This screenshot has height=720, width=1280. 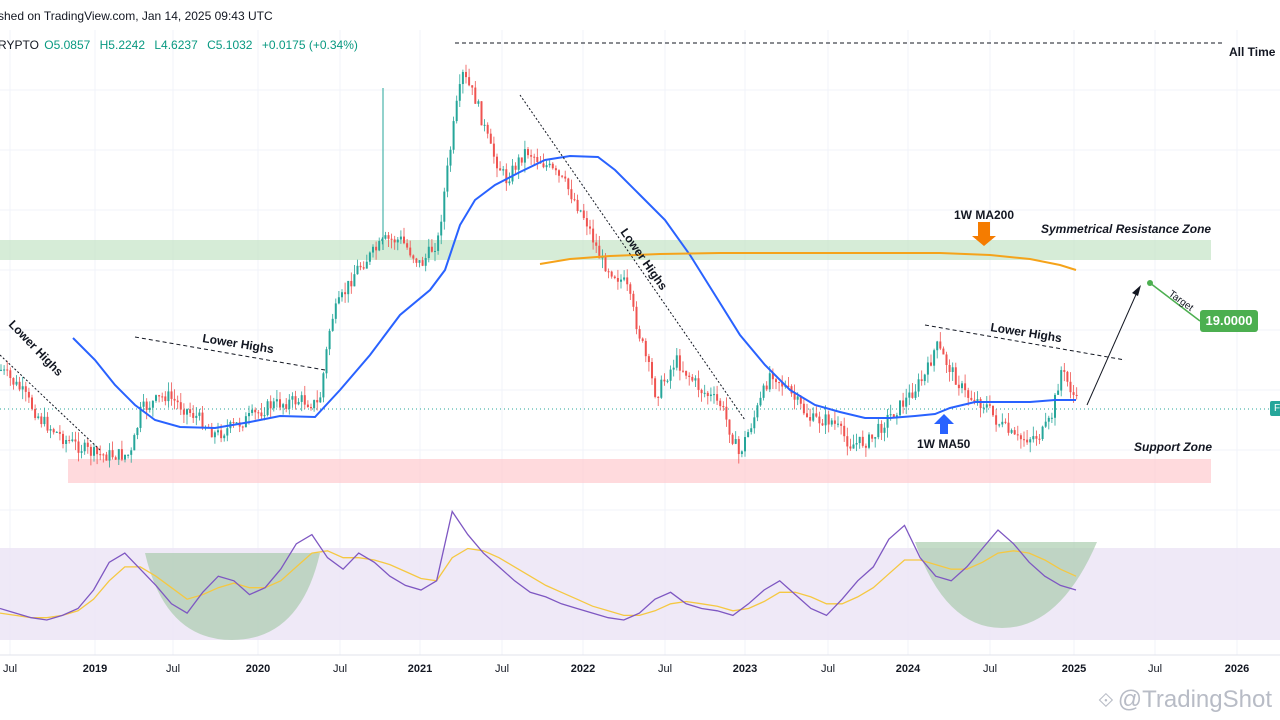 What do you see at coordinates (944, 424) in the screenshot?
I see `ma50-arrow-icon` at bounding box center [944, 424].